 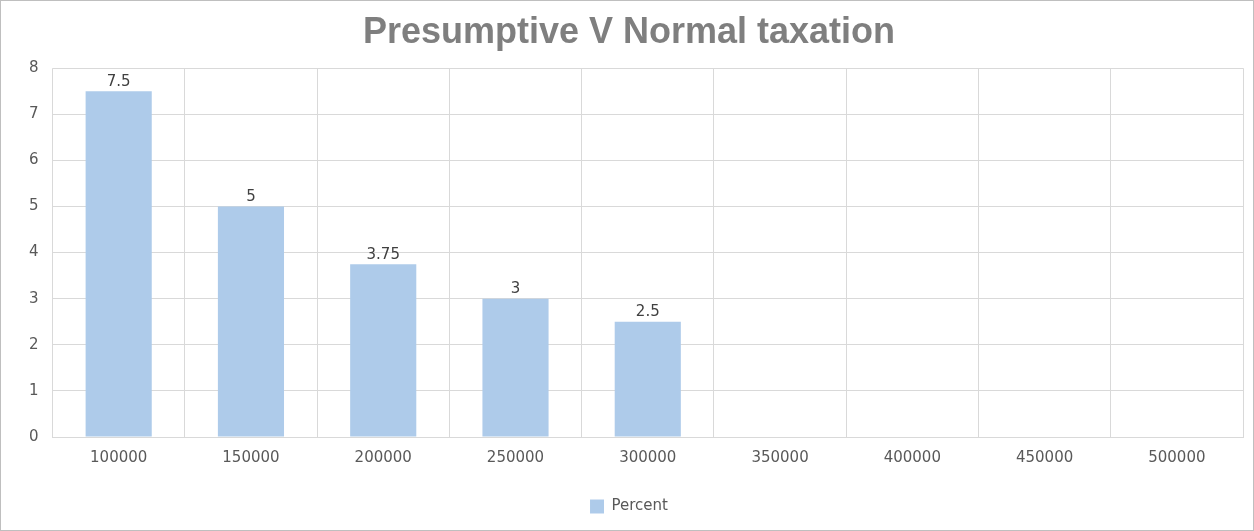 I want to click on y-tick-label: 4, so click(x=34, y=251).